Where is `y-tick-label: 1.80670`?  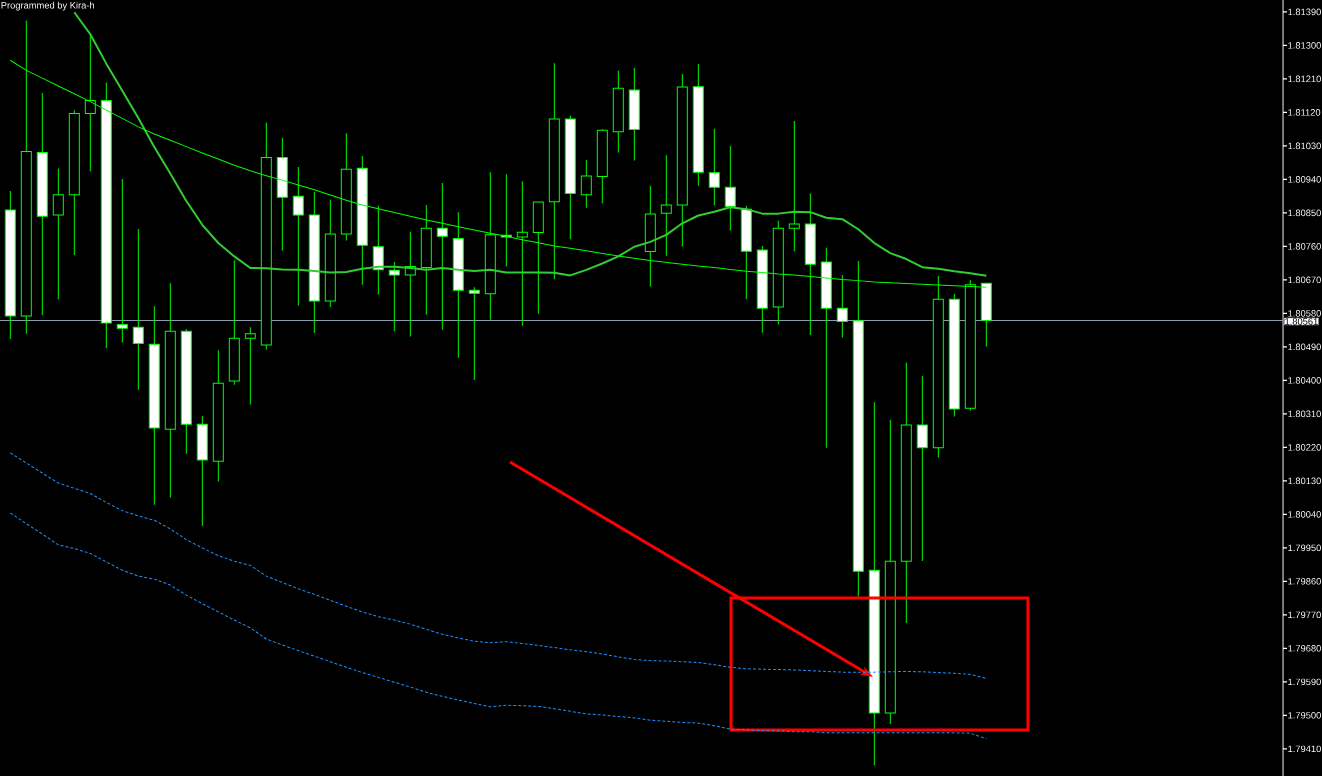
y-tick-label: 1.80670 is located at coordinates (1304, 280).